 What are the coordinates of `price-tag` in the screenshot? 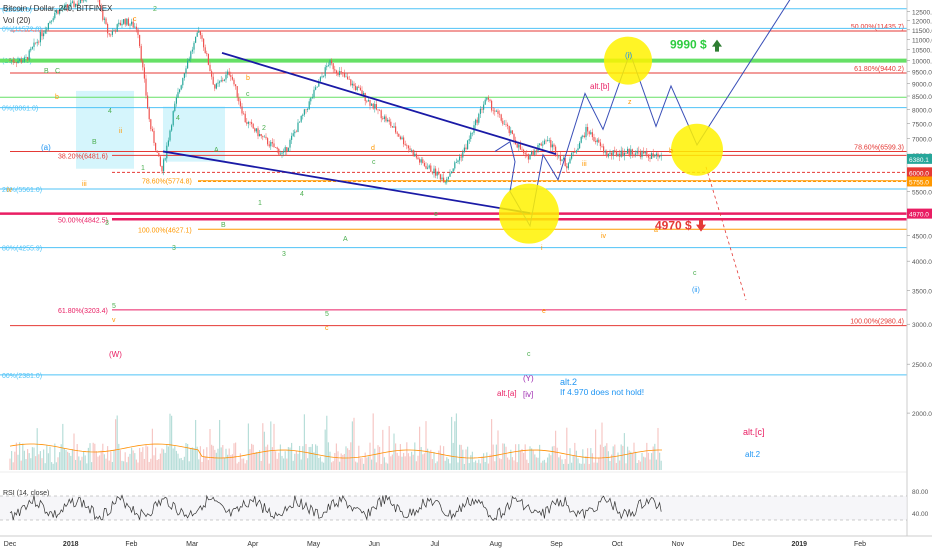 It's located at (919, 158).